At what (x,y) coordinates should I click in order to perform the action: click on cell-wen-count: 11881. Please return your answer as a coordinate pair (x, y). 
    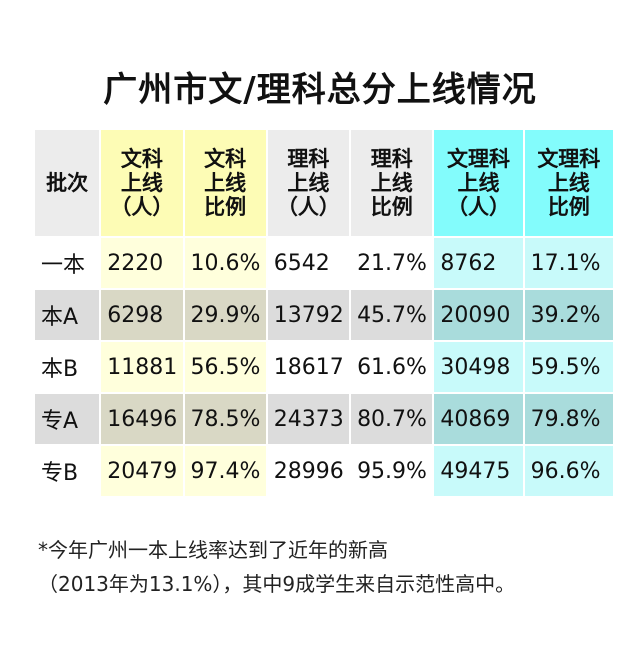
    Looking at the image, I should click on (142, 367).